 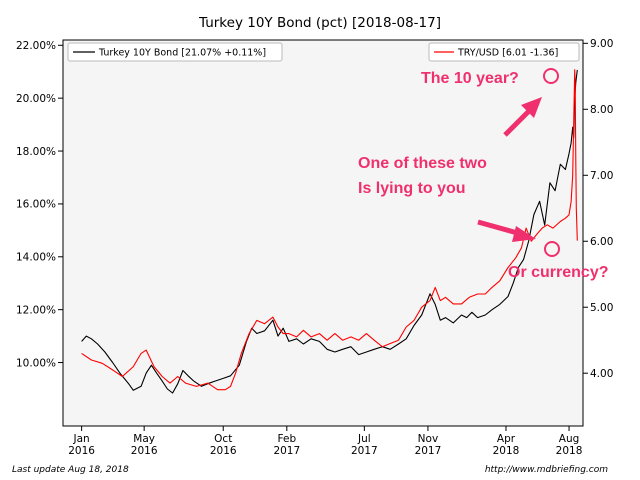 What do you see at coordinates (499, 228) in the screenshot?
I see `arrow-to-currency-shaft` at bounding box center [499, 228].